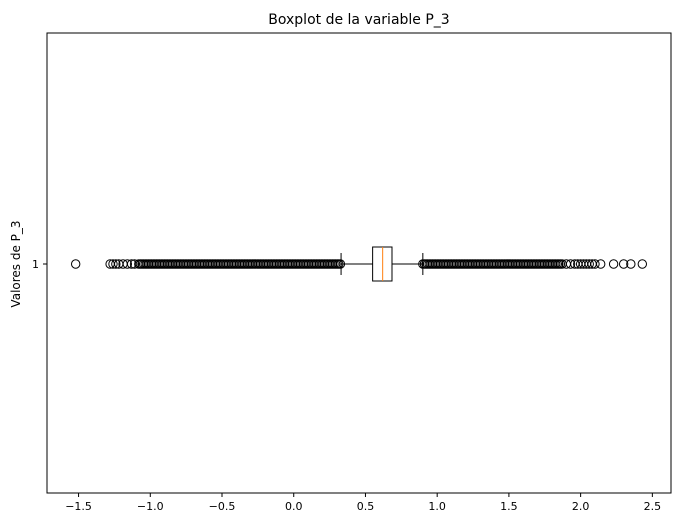  Describe the element at coordinates (509, 506) in the screenshot. I see `x-tick-label: 1.5` at that location.